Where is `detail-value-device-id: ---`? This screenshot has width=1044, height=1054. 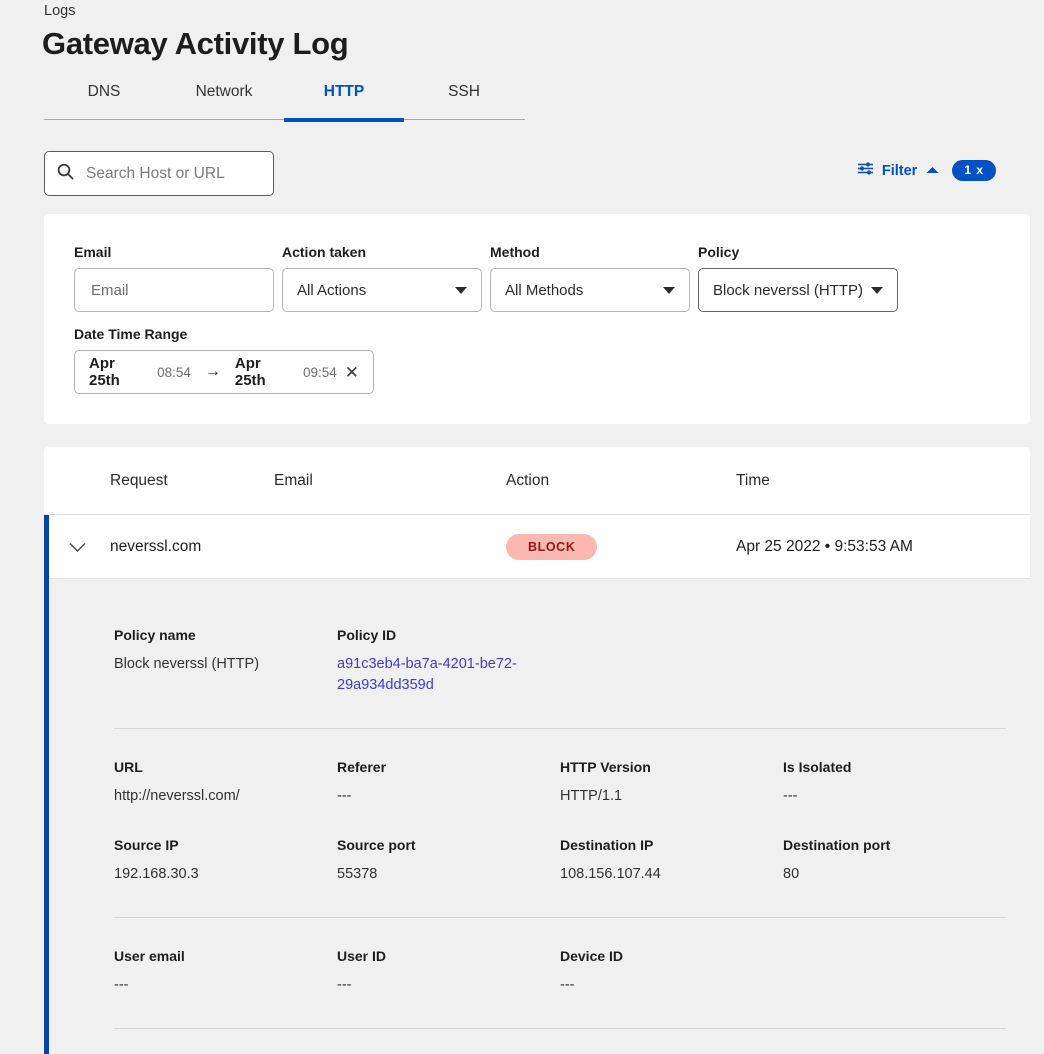
detail-value-device-id: --- is located at coordinates (567, 985).